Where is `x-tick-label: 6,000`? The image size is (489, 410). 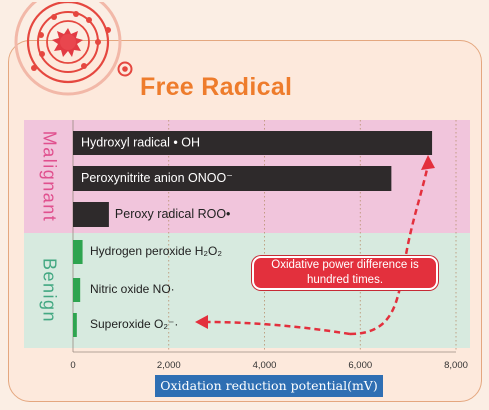
x-tick-label: 6,000 is located at coordinates (360, 365).